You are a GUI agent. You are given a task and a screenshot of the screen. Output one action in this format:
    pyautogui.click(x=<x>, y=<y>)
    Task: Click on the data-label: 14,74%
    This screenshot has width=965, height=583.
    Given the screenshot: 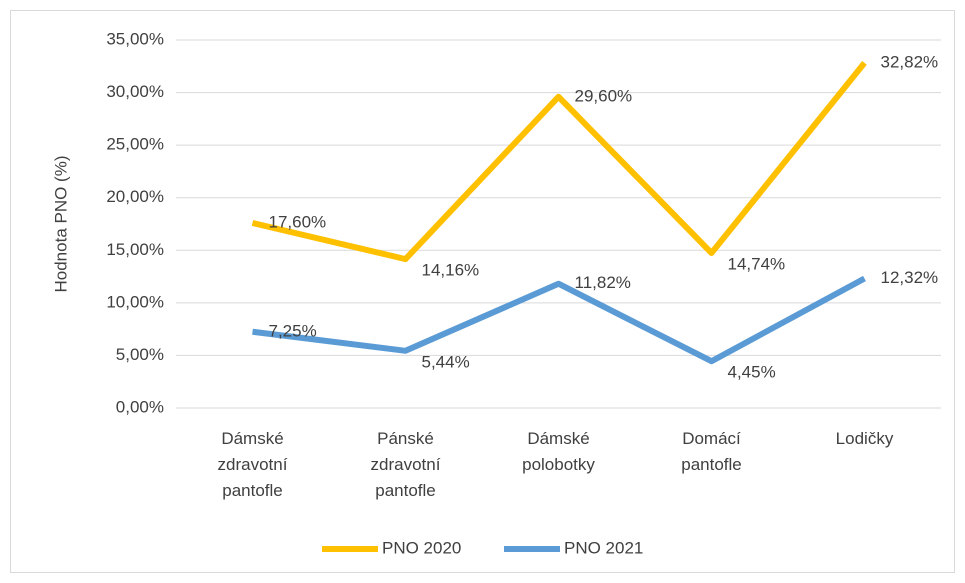 What is the action you would take?
    pyautogui.click(x=757, y=264)
    